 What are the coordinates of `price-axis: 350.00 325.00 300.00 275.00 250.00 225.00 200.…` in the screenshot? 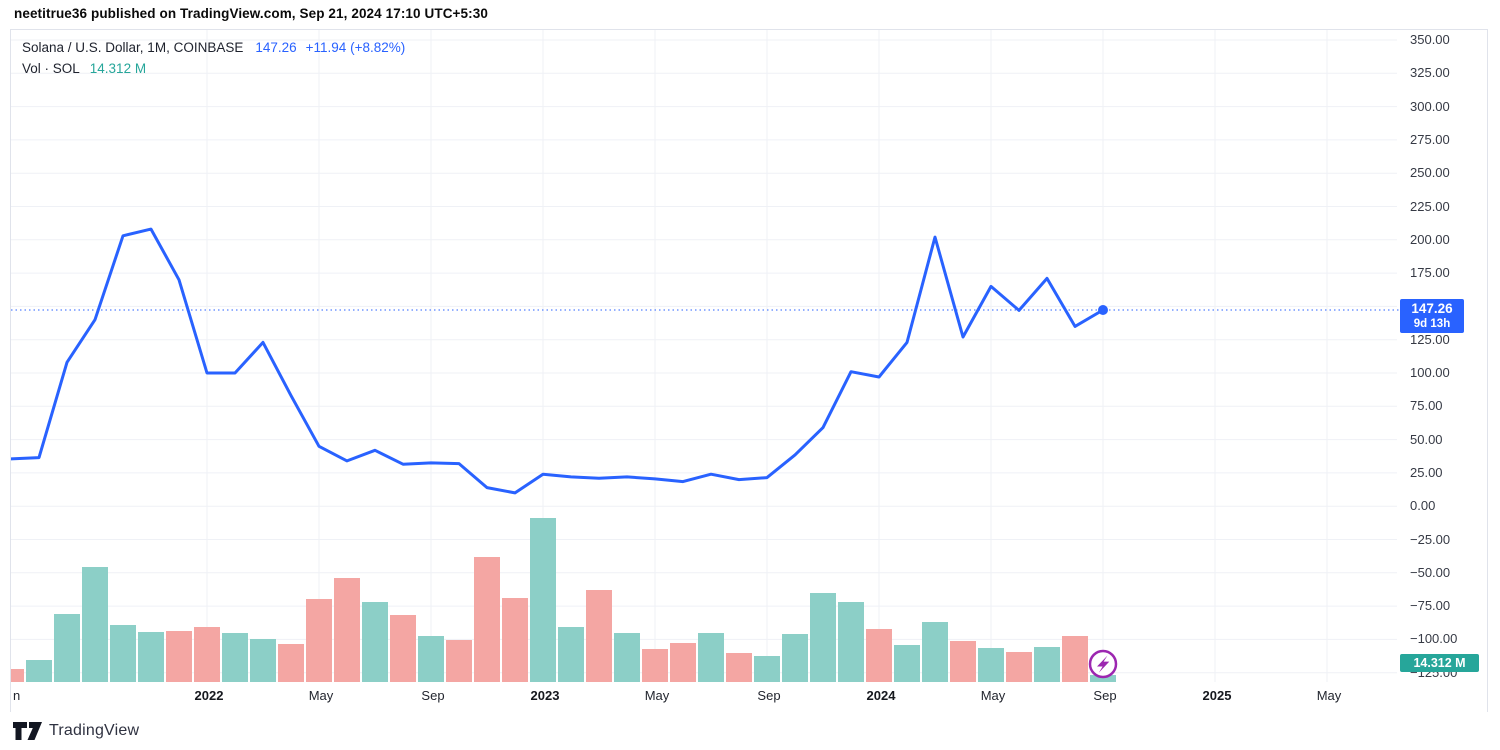 It's located at (1443, 371).